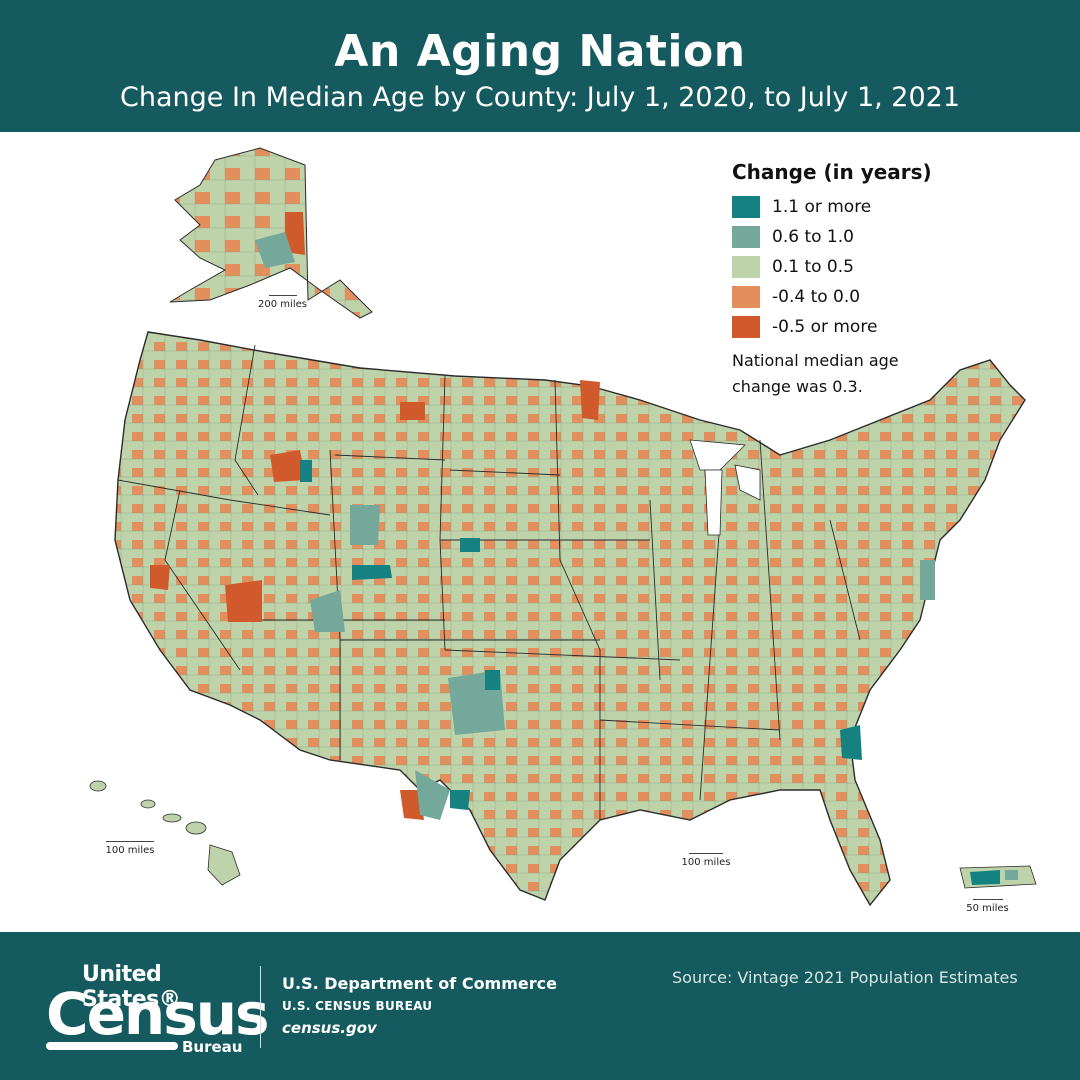  I want to click on bureau-name: U.S. CENSUS BUREAU, so click(357, 1006).